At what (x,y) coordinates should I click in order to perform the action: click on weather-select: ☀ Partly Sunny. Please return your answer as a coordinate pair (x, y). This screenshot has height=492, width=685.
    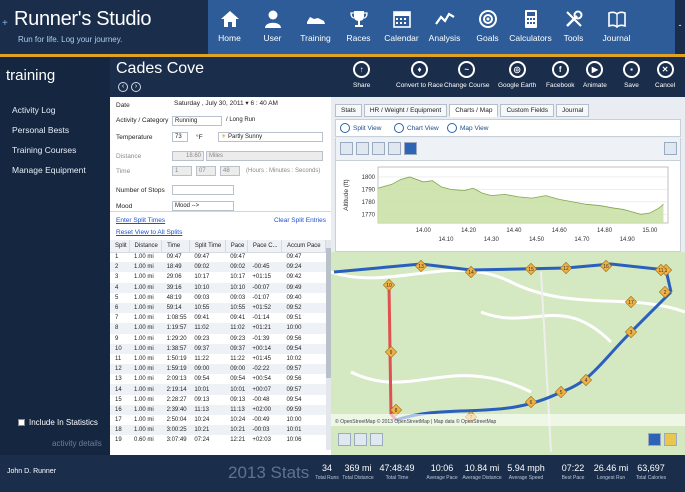
    Looking at the image, I should click on (270, 137).